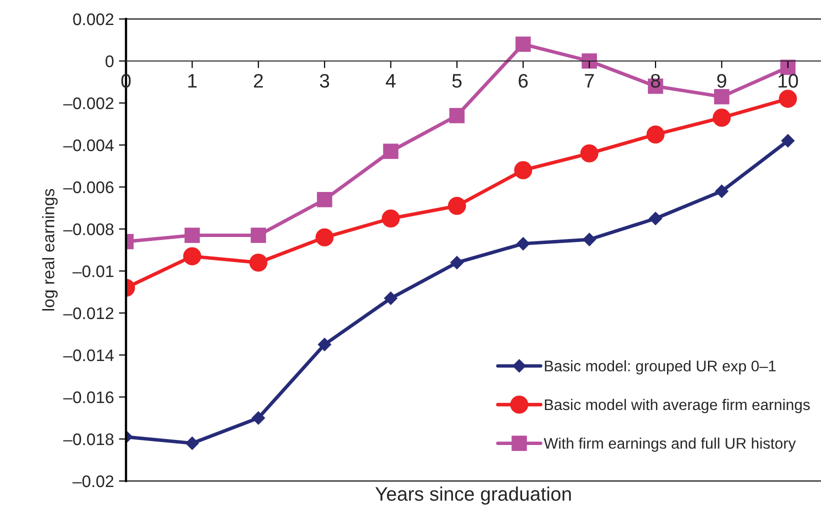 Image resolution: width=821 pixels, height=510 pixels. What do you see at coordinates (50, 249) in the screenshot?
I see `y-axis-title: log real earnings` at bounding box center [50, 249].